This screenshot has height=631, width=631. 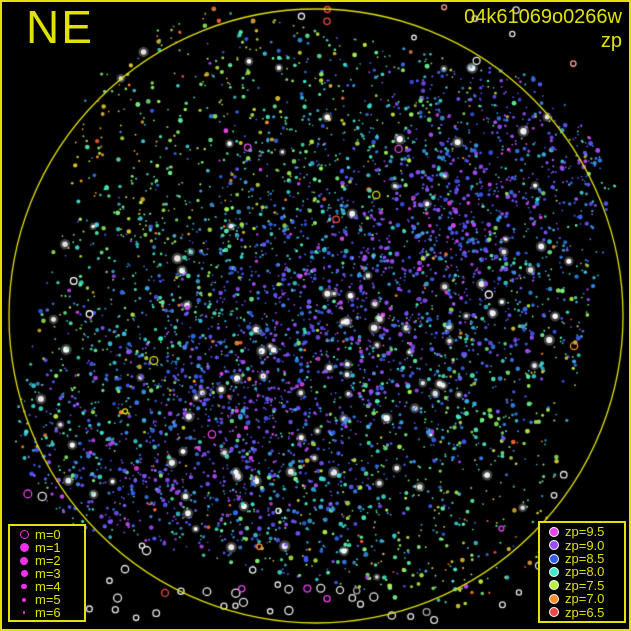 What do you see at coordinates (554, 598) in the screenshot?
I see `zp70-symbol-icon` at bounding box center [554, 598].